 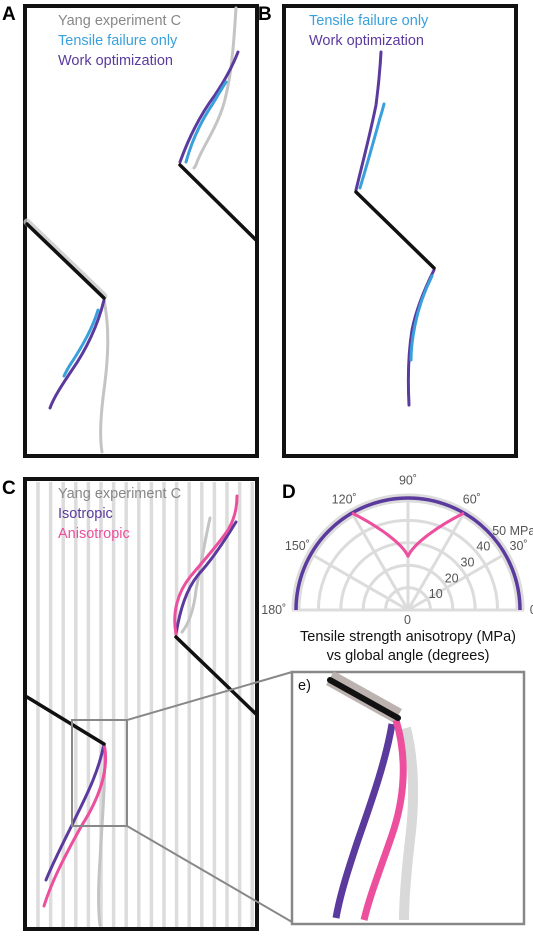 What do you see at coordinates (289, 492) in the screenshot?
I see `panel-d-label: D` at bounding box center [289, 492].